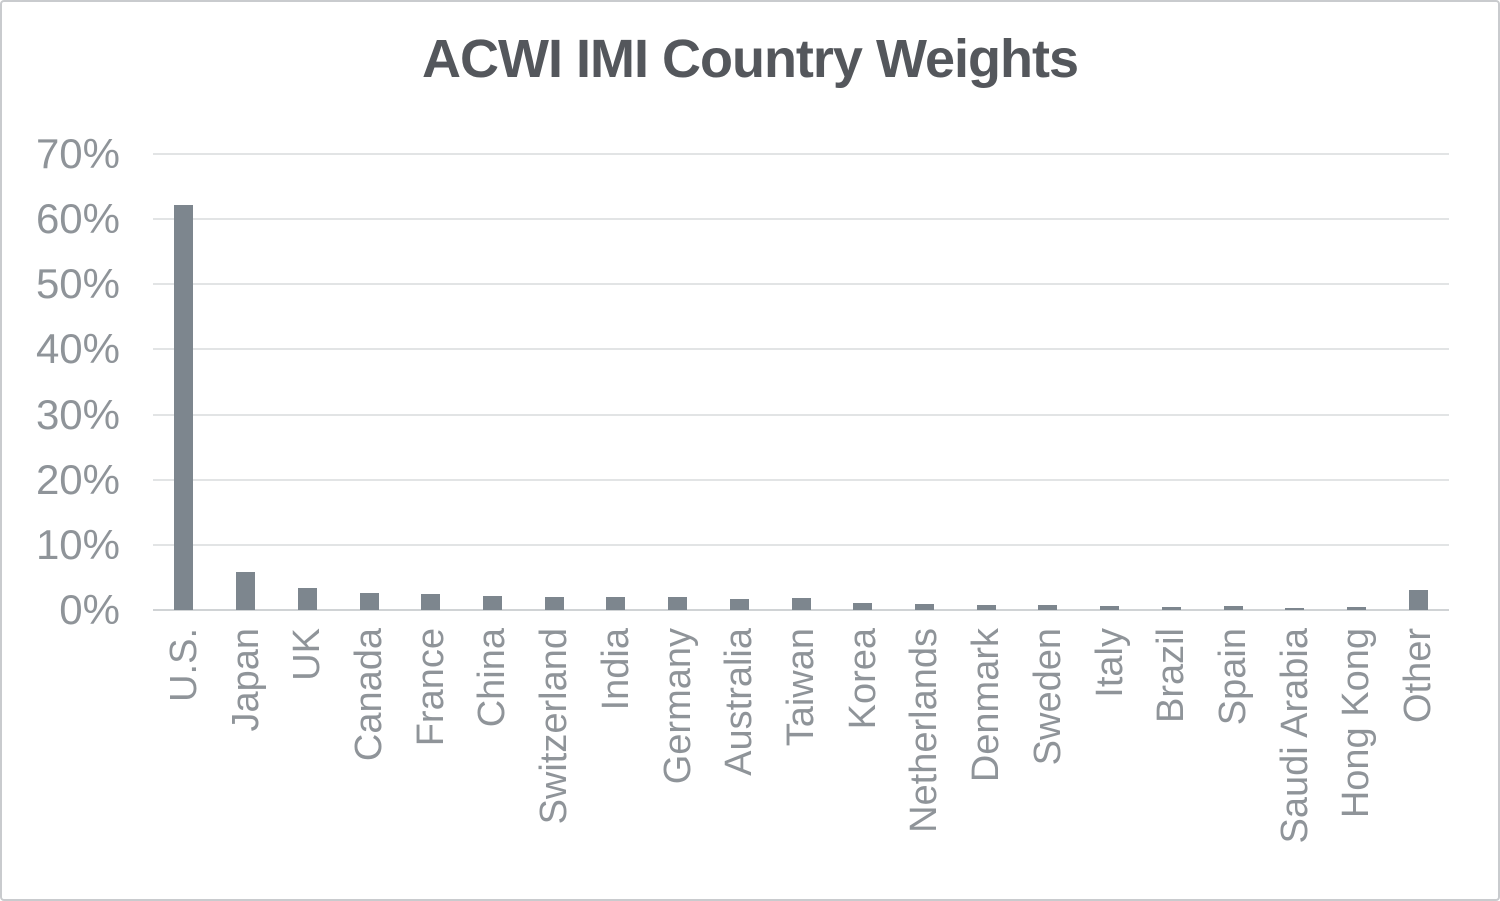 The width and height of the screenshot is (1500, 901). I want to click on x-tick-label-korea: Korea, so click(862, 679).